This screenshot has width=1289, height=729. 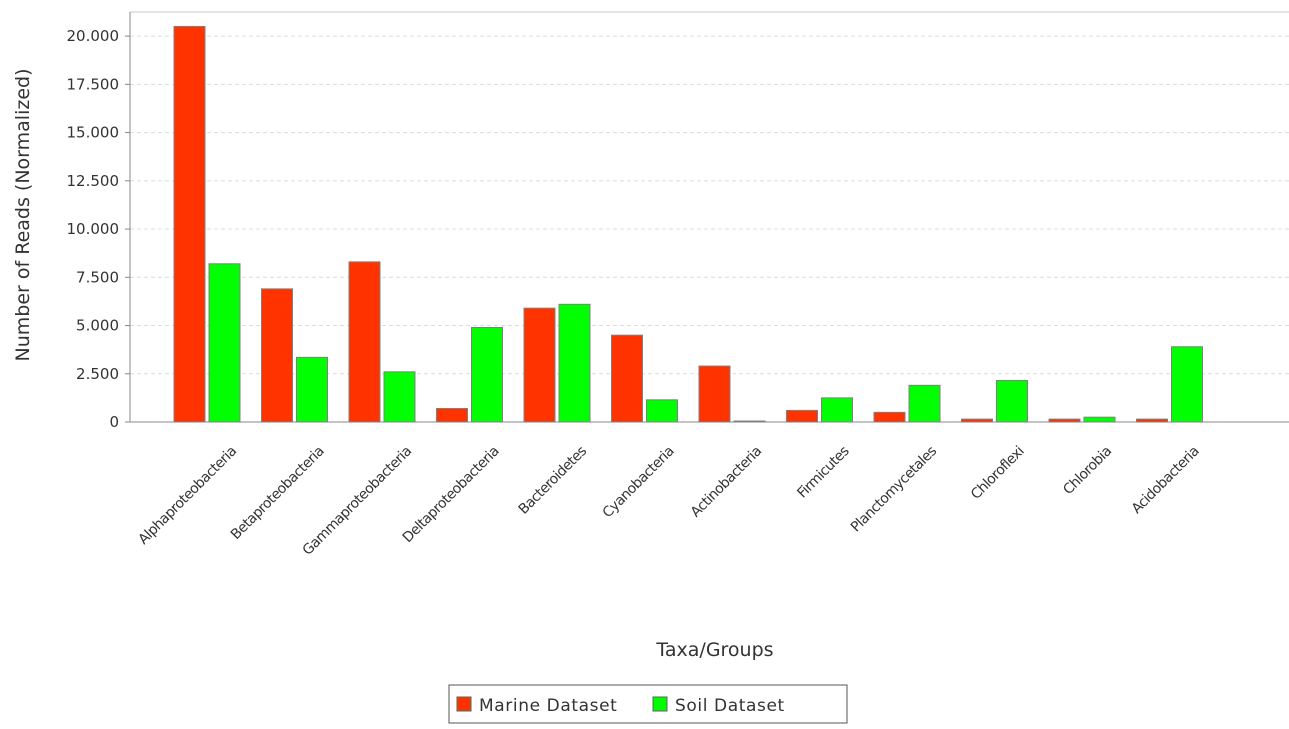 What do you see at coordinates (894, 489) in the screenshot?
I see `x-tick-label: Planctomycetales` at bounding box center [894, 489].